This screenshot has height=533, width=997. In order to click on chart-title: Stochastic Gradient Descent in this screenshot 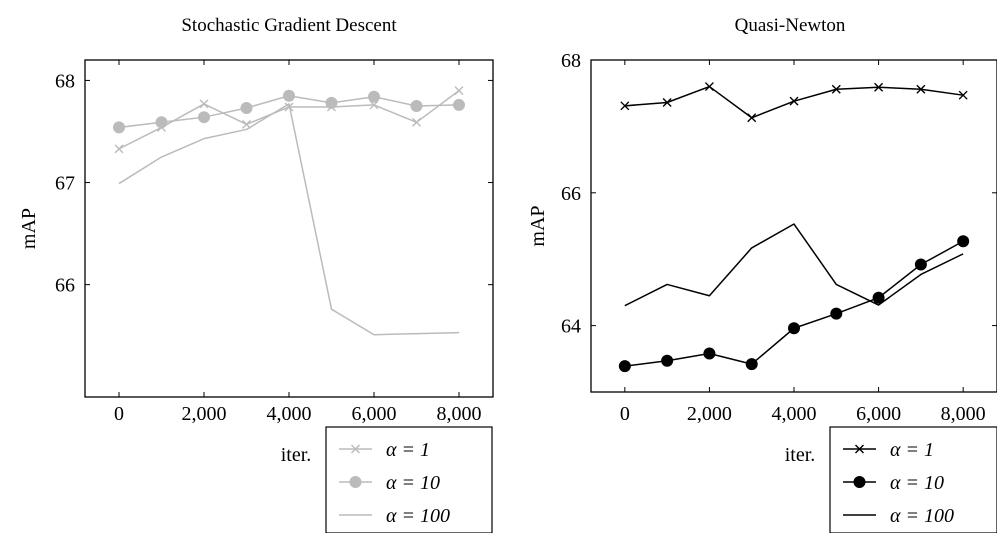, I will do `click(289, 25)`.